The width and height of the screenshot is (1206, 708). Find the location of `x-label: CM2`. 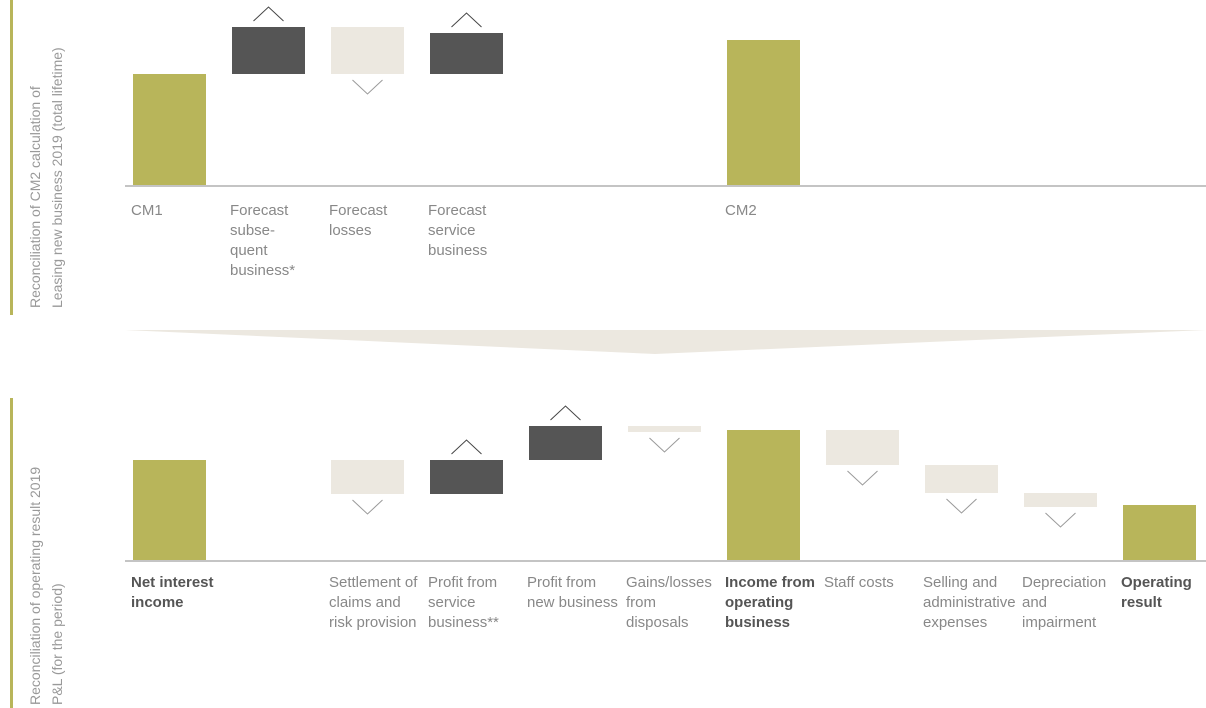

x-label: CM2 is located at coordinates (741, 210).